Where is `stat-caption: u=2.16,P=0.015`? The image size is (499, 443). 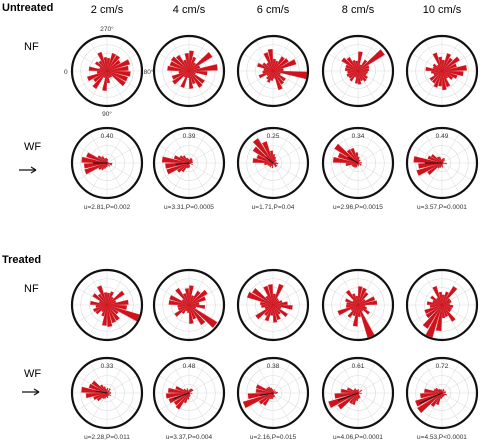
stat-caption: u=2.16,P=0.015 is located at coordinates (273, 437).